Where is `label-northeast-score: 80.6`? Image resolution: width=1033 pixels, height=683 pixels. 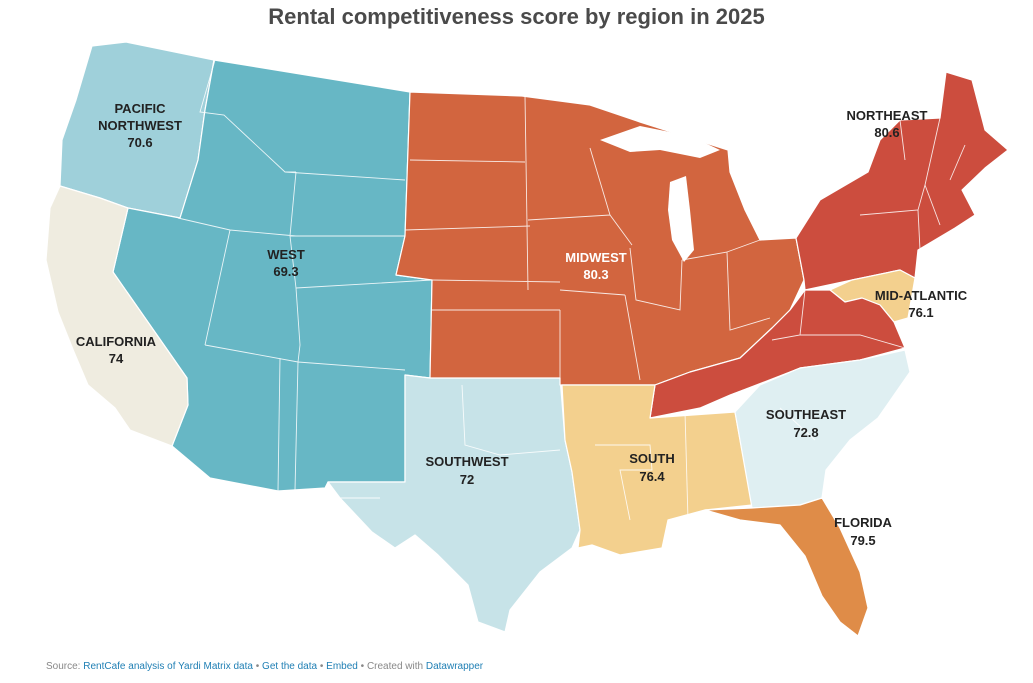
label-northeast-score: 80.6 is located at coordinates (886, 132).